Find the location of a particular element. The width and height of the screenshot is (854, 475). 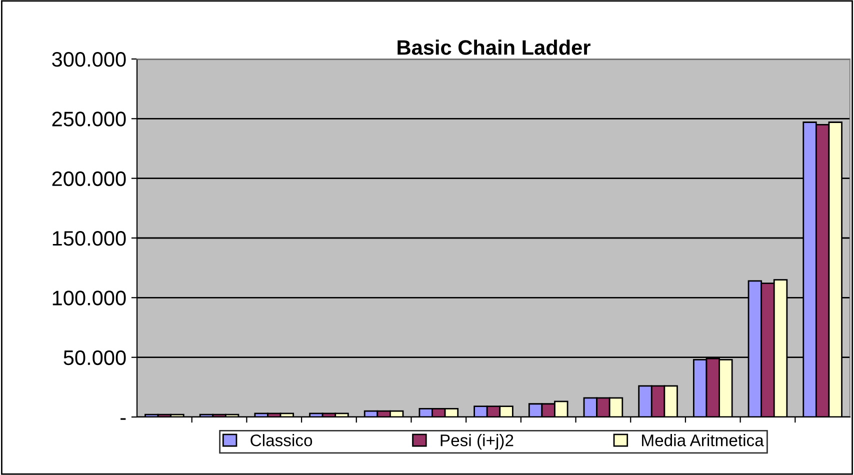

y-tick-label: - is located at coordinates (123, 419).